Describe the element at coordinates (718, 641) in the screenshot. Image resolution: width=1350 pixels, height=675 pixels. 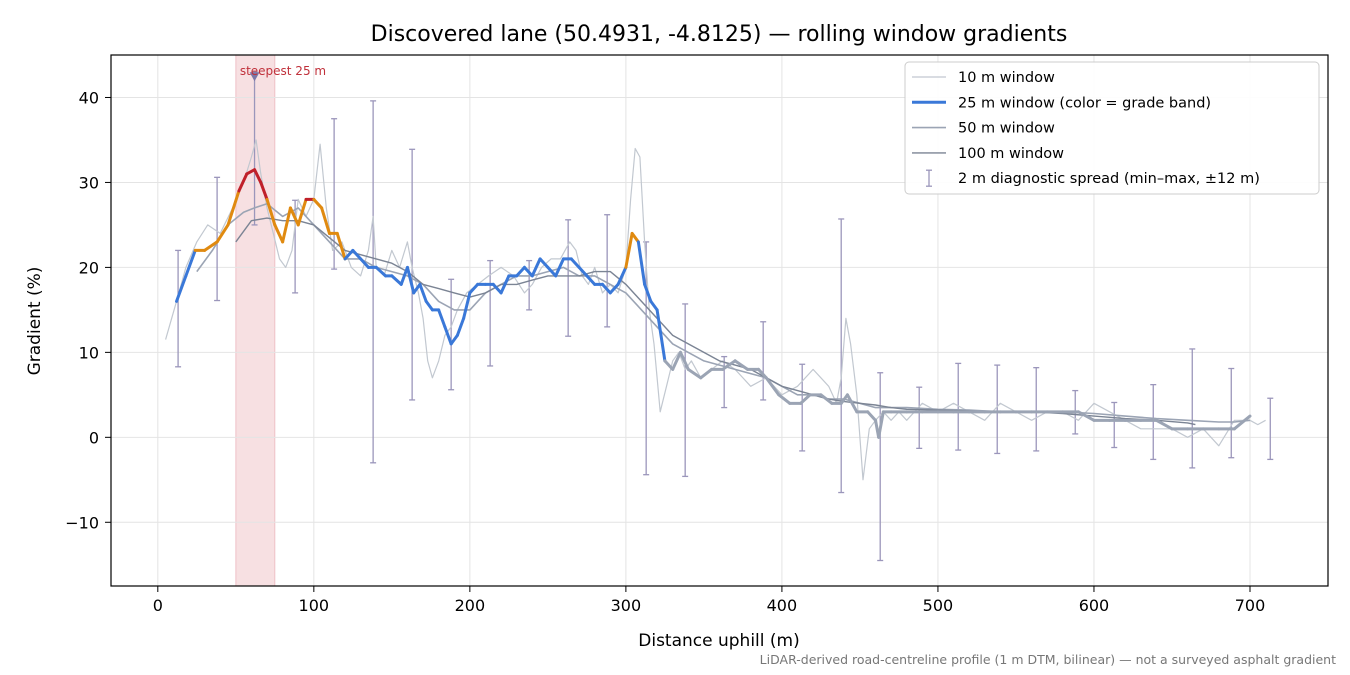
I see `x-axis-label: Distance uphill (m)` at that location.